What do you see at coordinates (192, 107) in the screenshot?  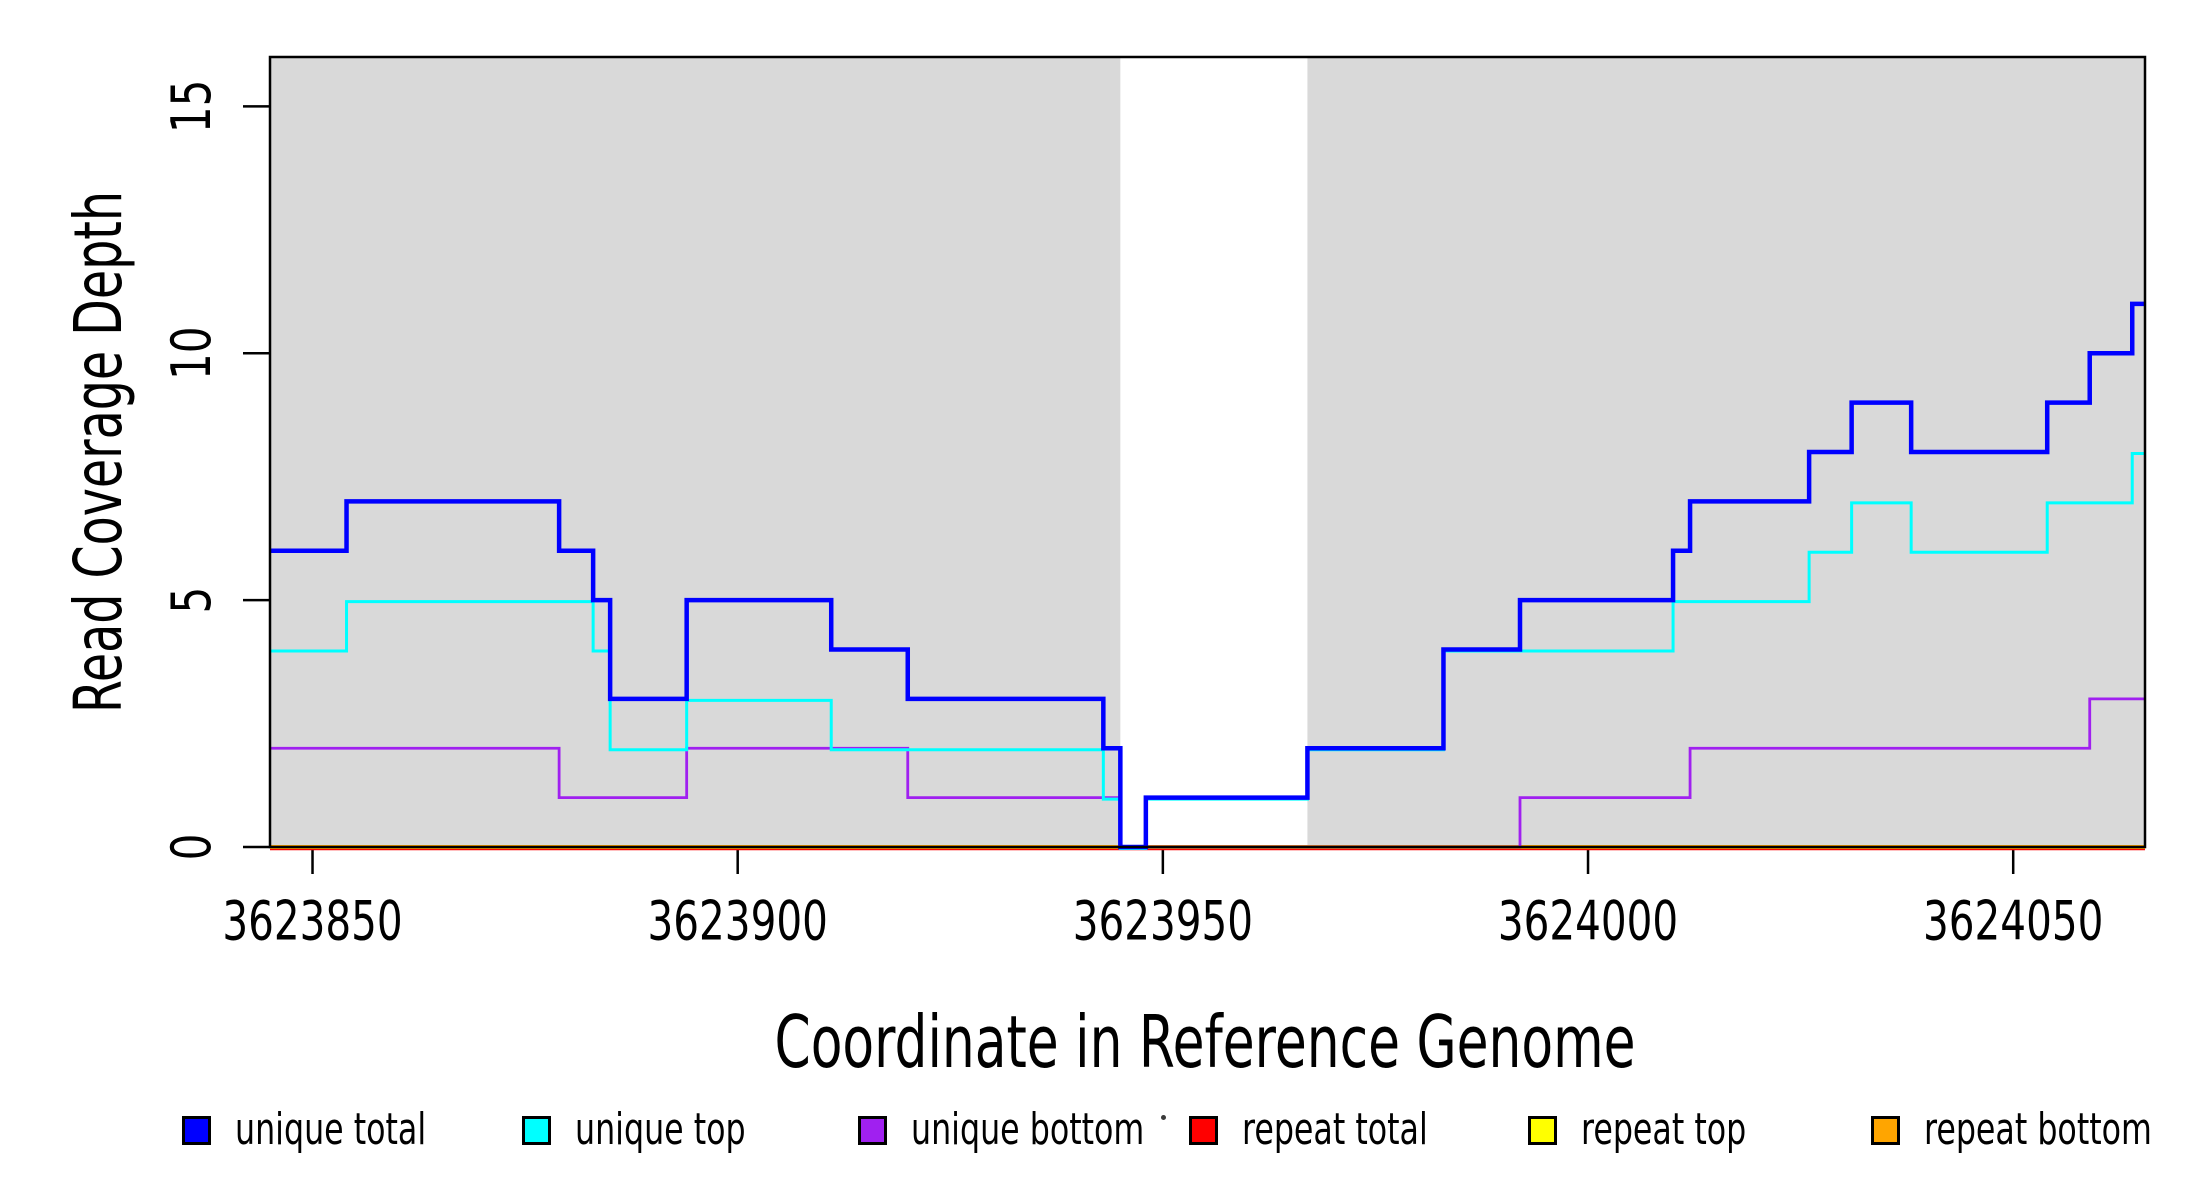 I see `y-tick-label: 15` at bounding box center [192, 107].